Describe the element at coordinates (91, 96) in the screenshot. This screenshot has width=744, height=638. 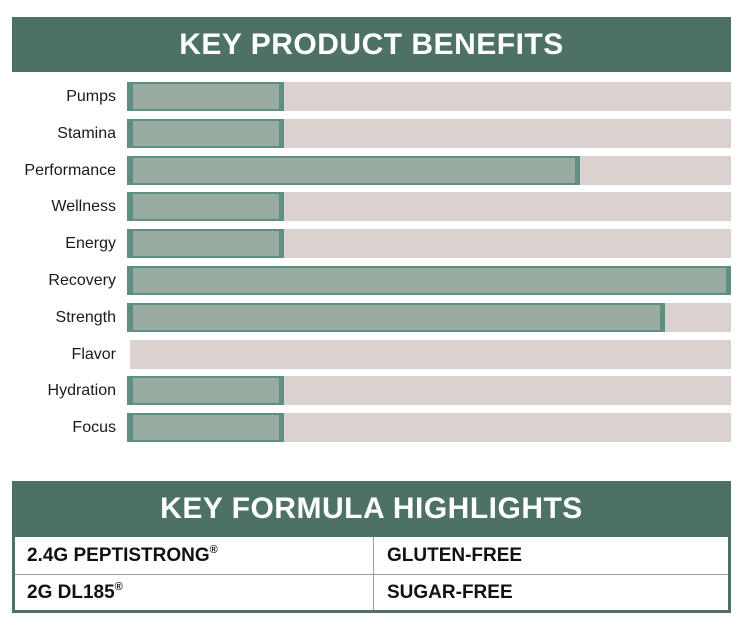
I see `bar-label: Pumps` at that location.